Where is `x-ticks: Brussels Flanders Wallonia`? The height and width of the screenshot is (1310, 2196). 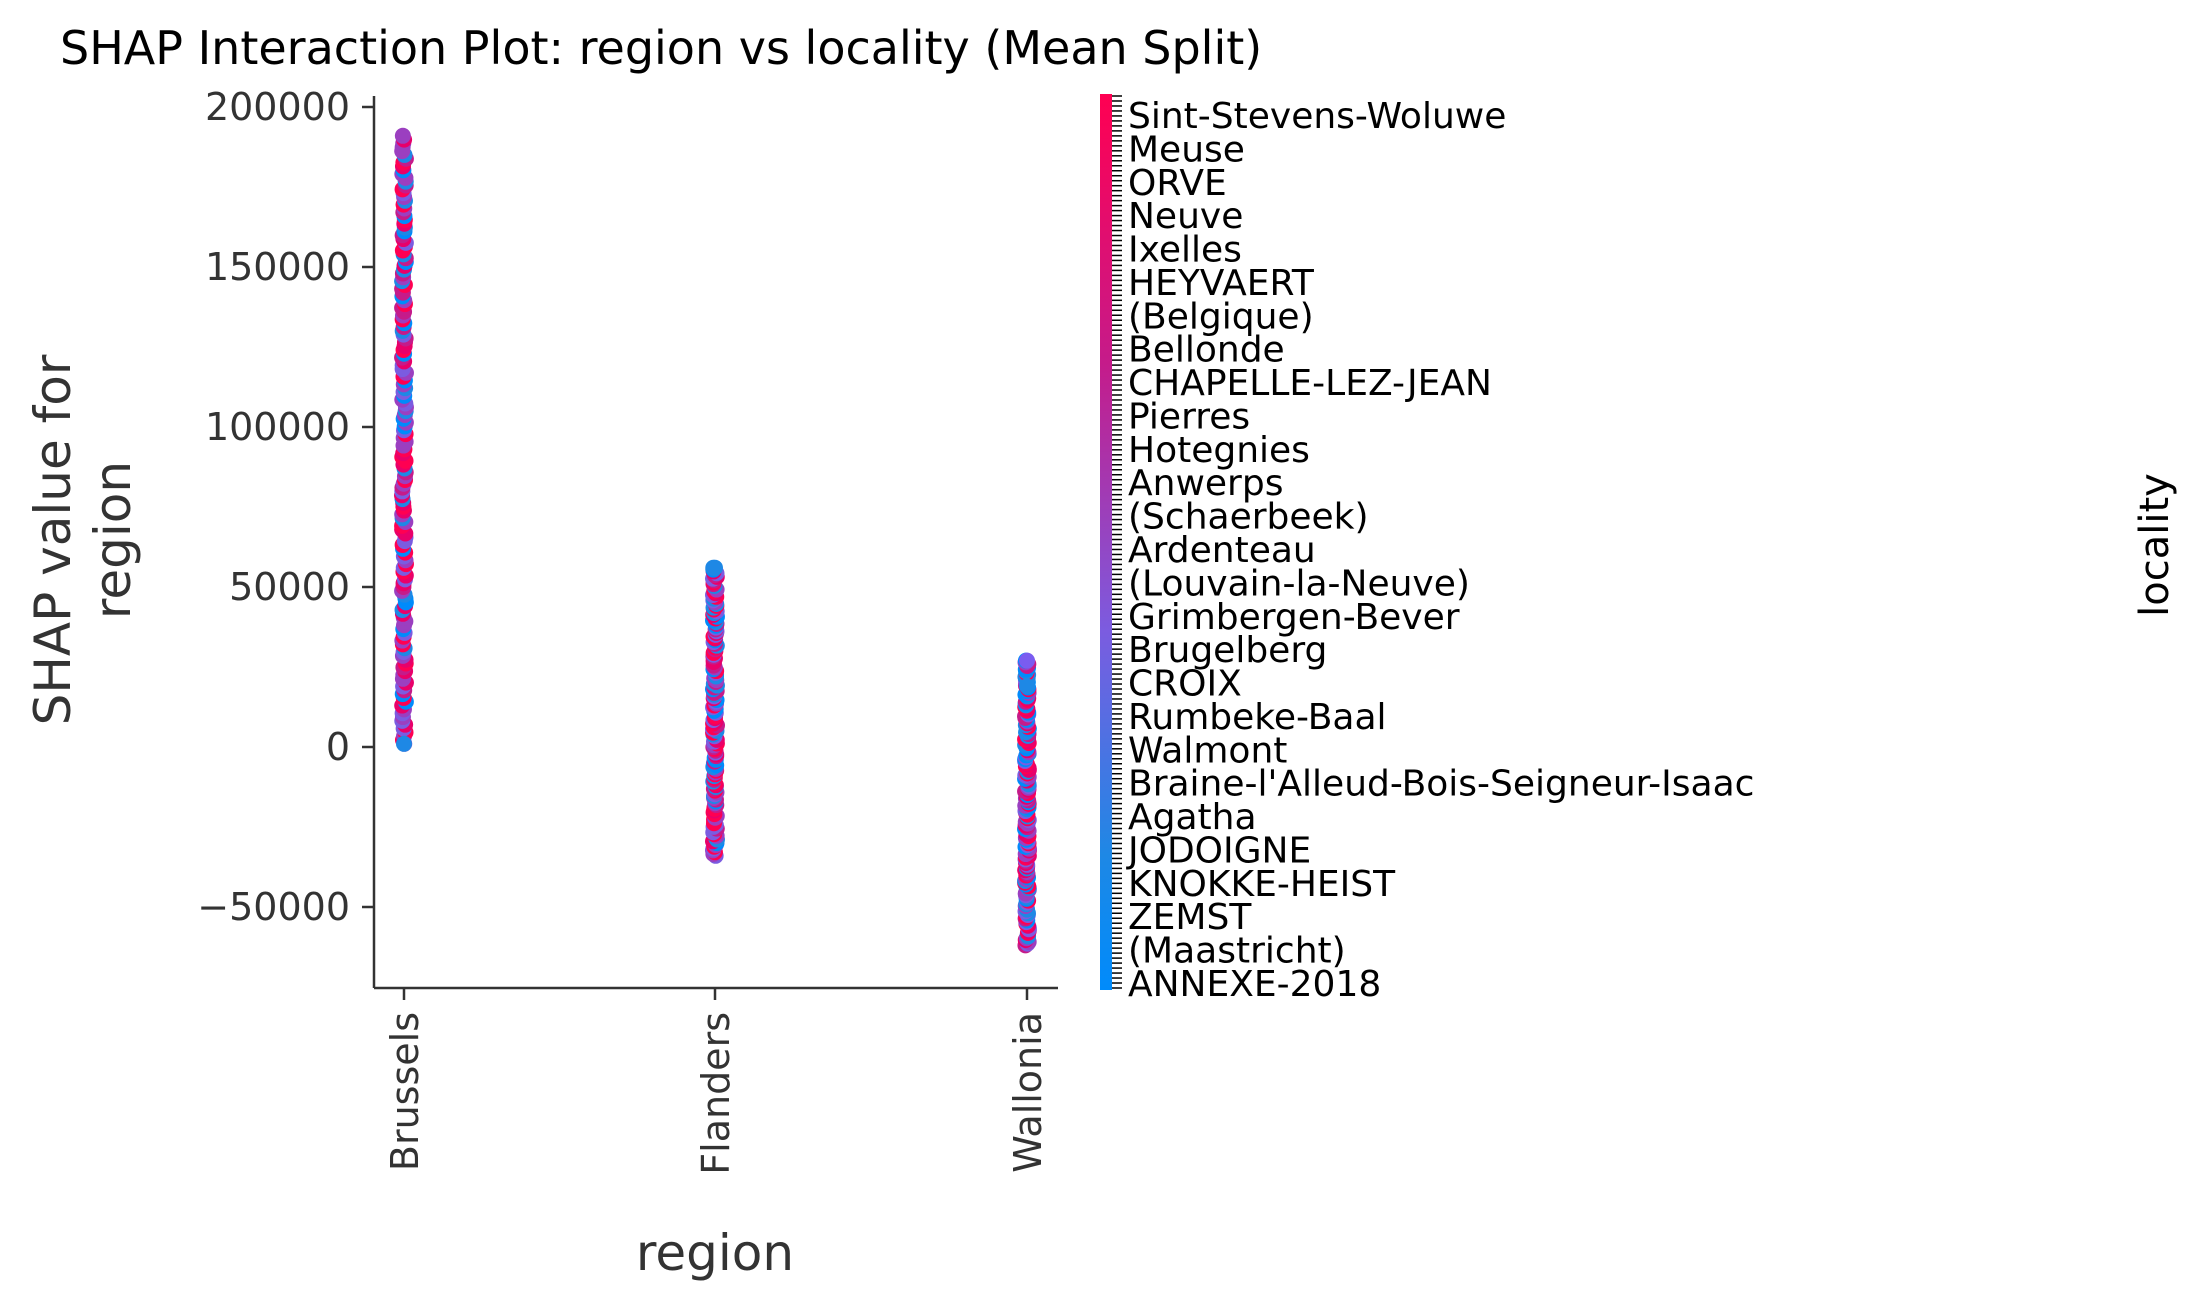 x-ticks: Brussels Flanders Wallonia is located at coordinates (716, 1081).